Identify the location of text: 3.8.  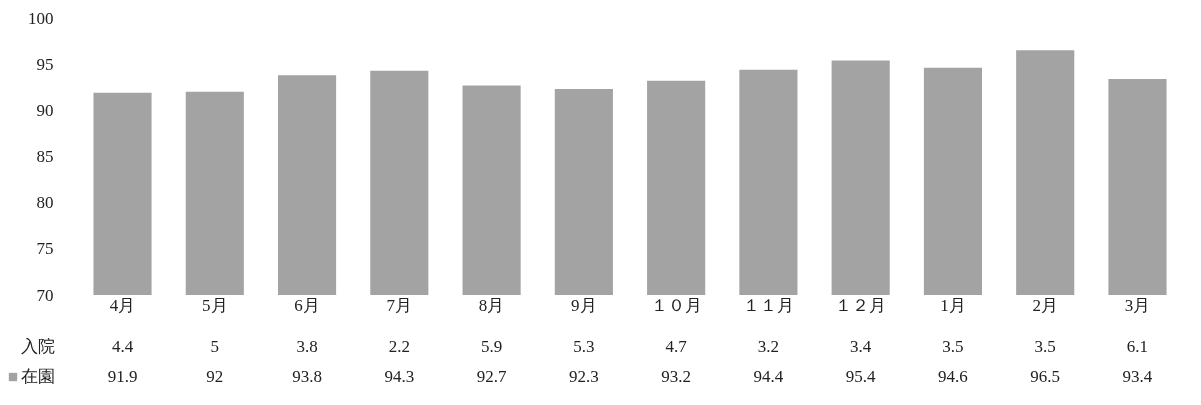
(307, 346).